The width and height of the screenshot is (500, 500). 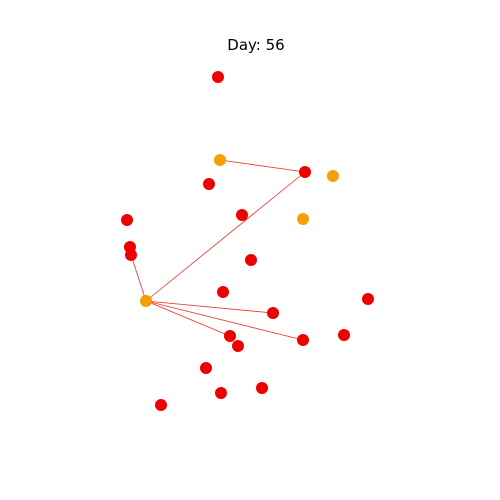 What do you see at coordinates (305, 172) in the screenshot?
I see `node-n3-infected` at bounding box center [305, 172].